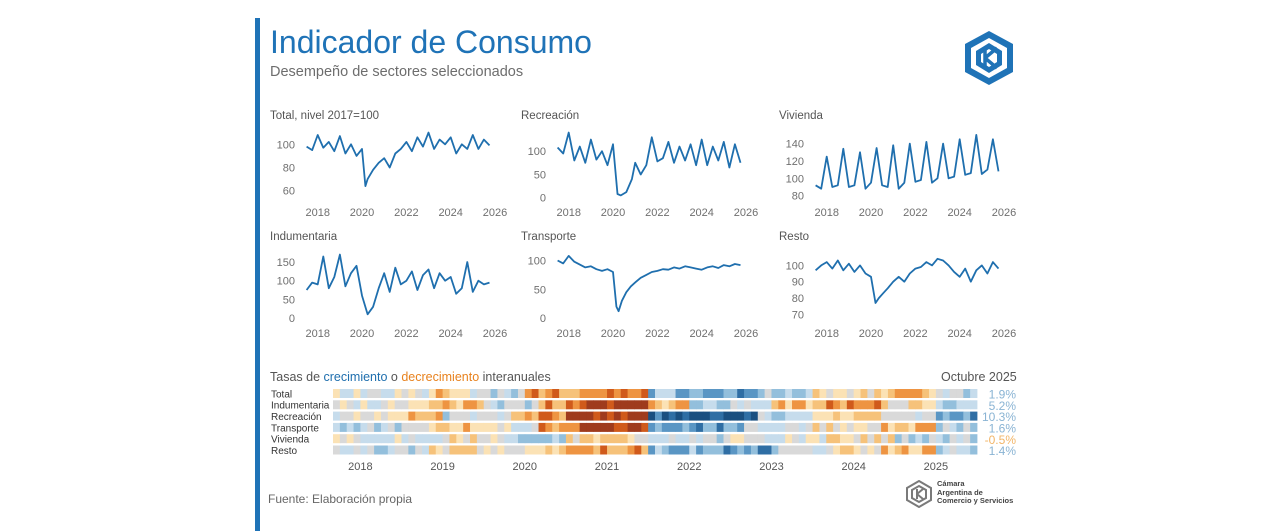 This screenshot has width=1280, height=531. What do you see at coordinates (979, 377) in the screenshot?
I see `heatmap-month: Octubre 2025` at bounding box center [979, 377].